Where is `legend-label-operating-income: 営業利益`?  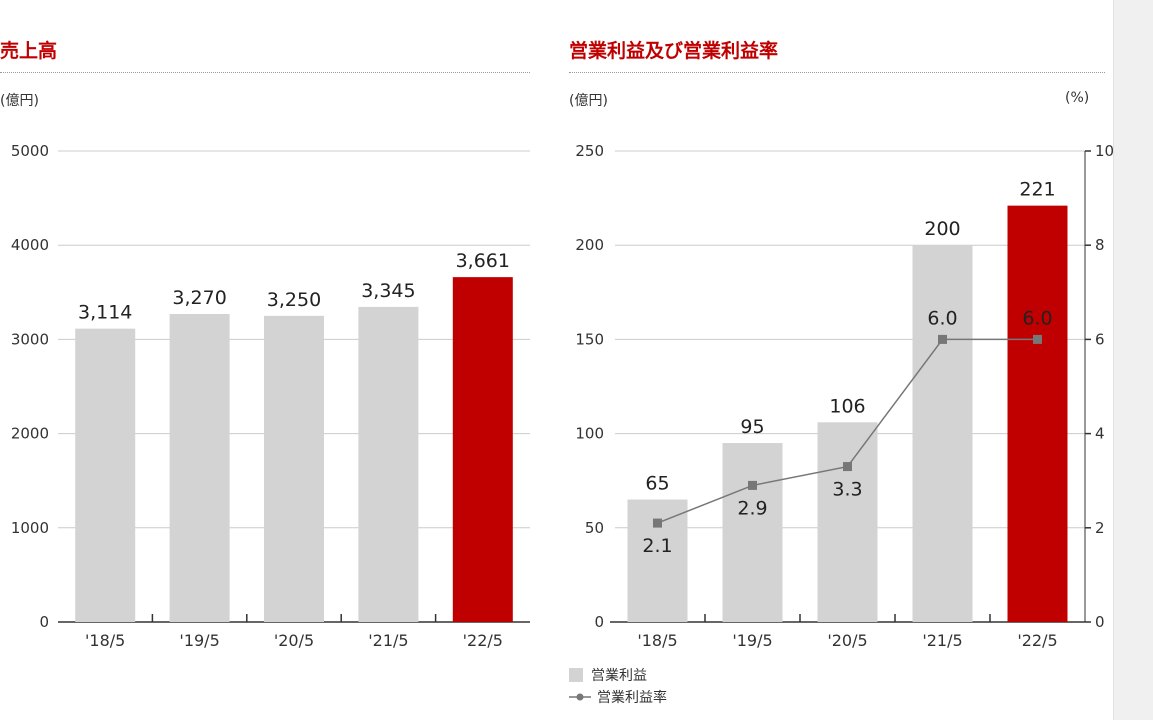
legend-label-operating-income: 営業利益 is located at coordinates (619, 676).